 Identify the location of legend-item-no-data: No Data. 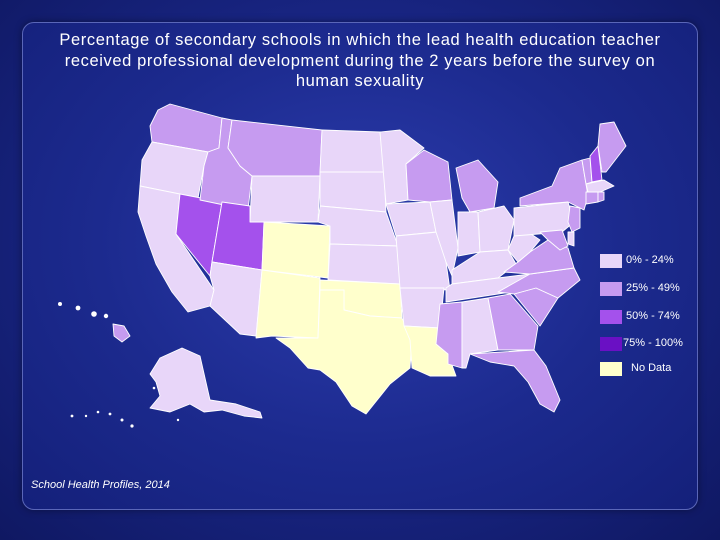
(651, 368).